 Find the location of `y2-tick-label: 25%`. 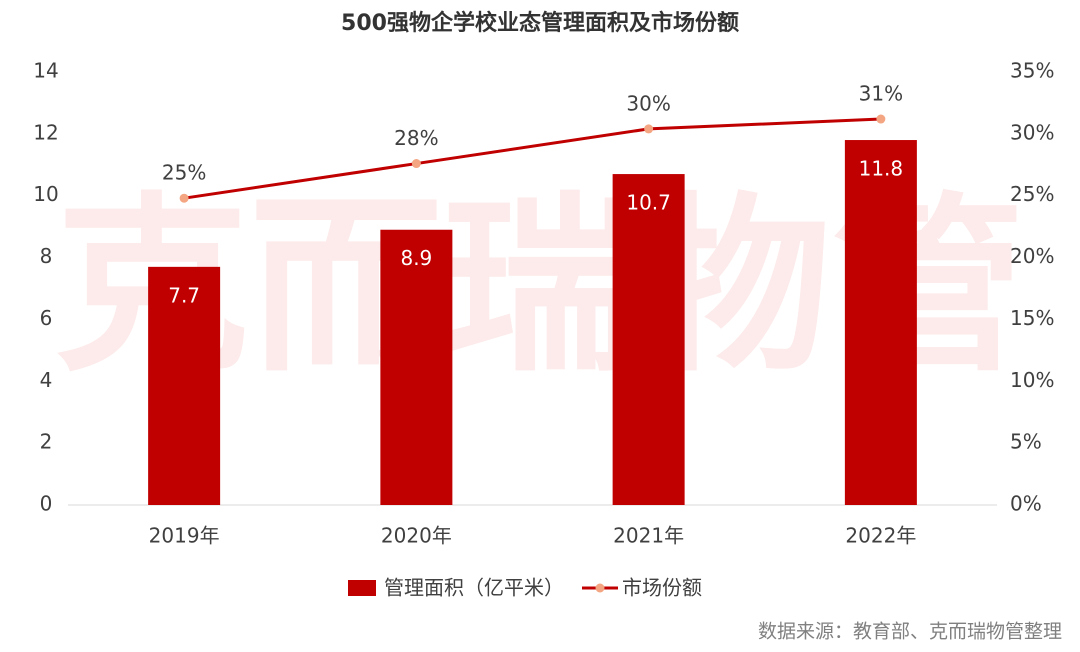

y2-tick-label: 25% is located at coordinates (1032, 194).